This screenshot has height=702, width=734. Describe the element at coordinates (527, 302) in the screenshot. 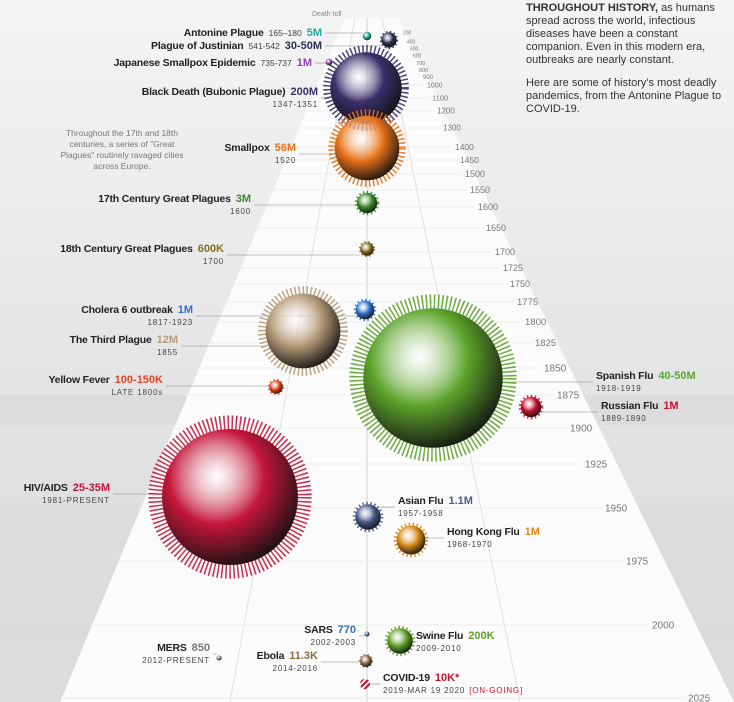

I see `year-label: 1775` at that location.